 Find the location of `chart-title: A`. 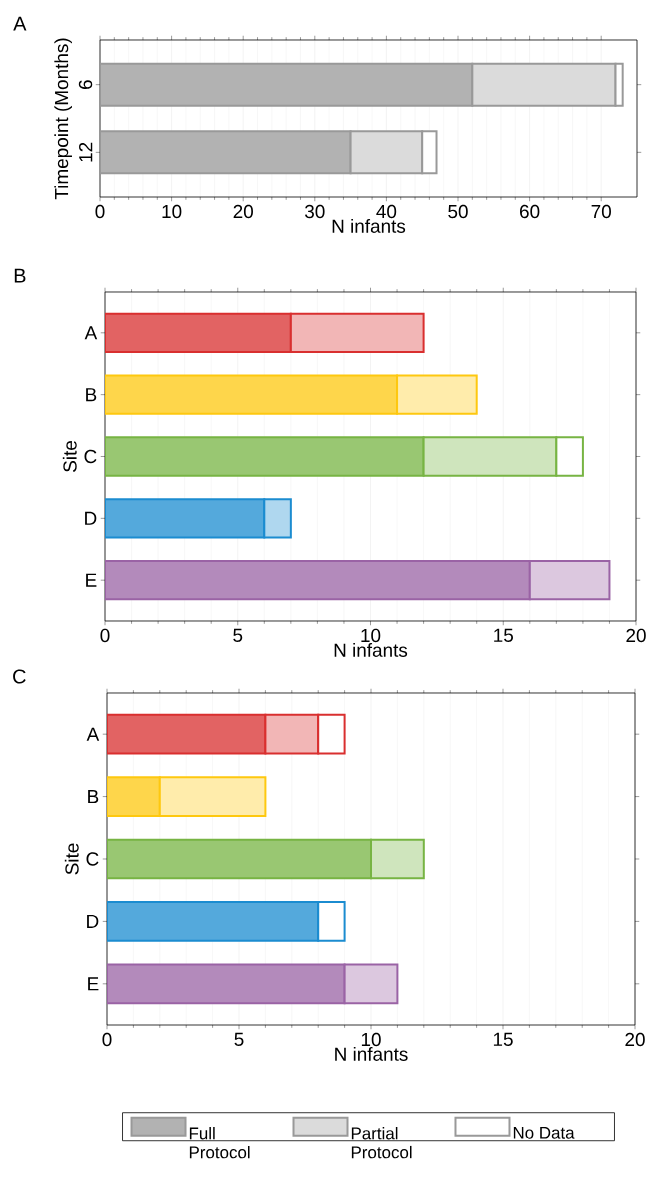

chart-title: A is located at coordinates (20, 23).